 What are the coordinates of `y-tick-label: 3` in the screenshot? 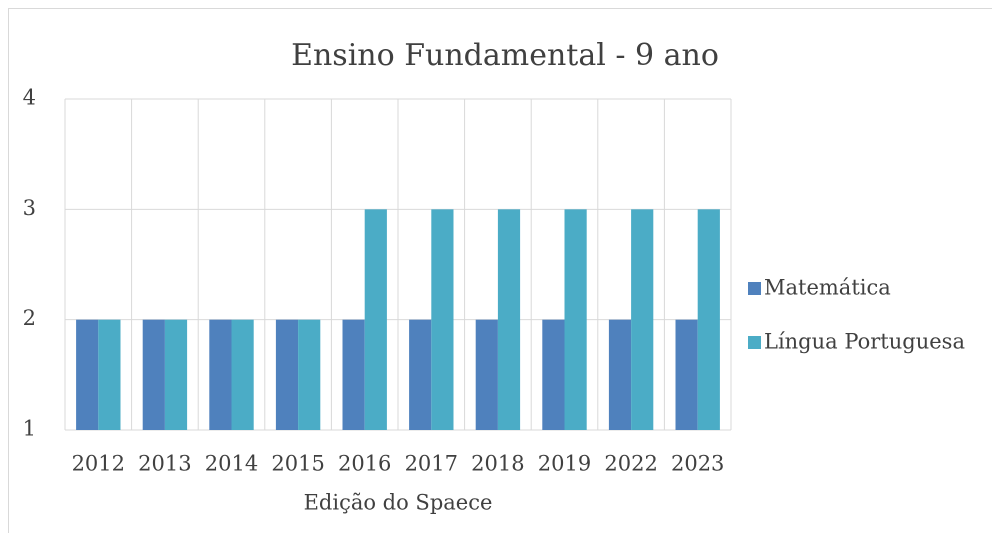 It's located at (29, 208).